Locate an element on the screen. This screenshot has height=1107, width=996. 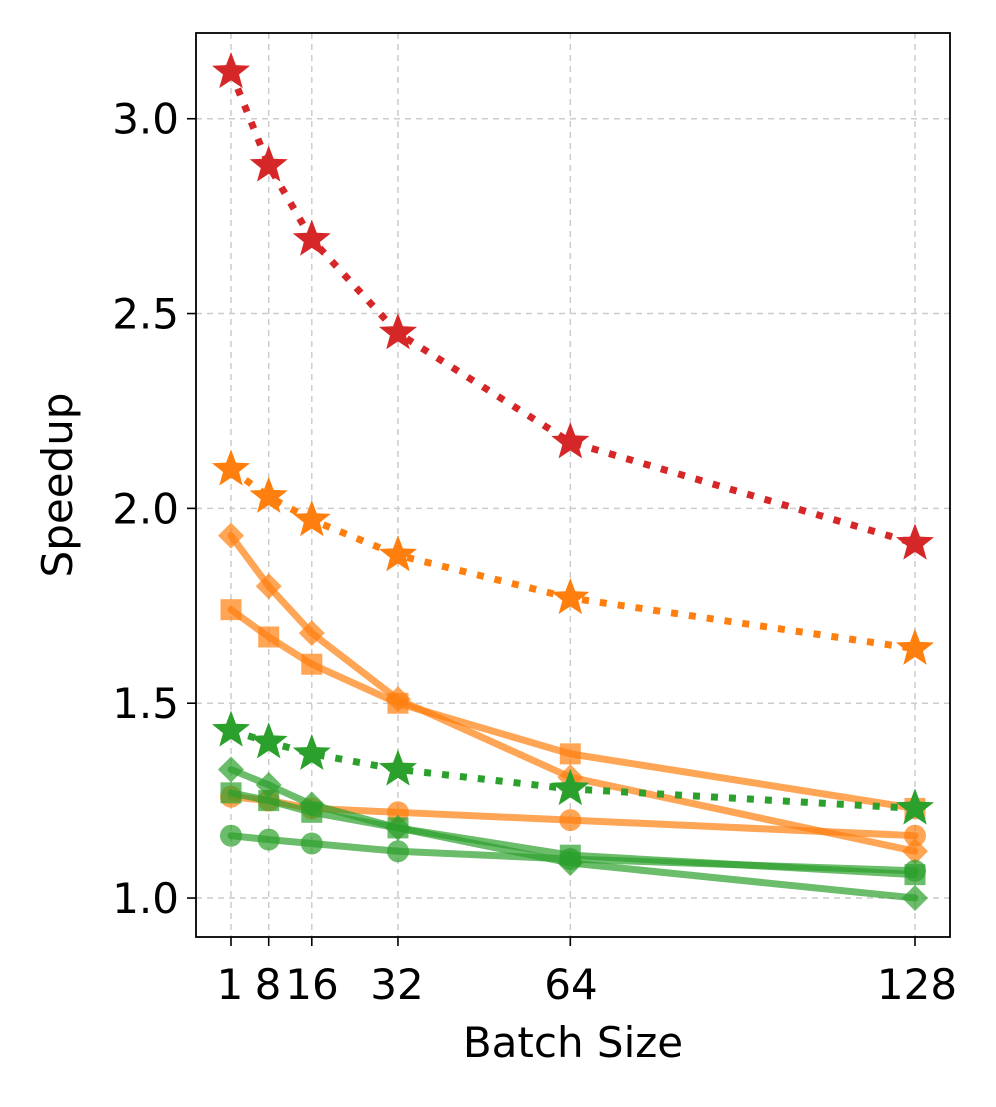
x-tick-label: 32 is located at coordinates (396, 984).